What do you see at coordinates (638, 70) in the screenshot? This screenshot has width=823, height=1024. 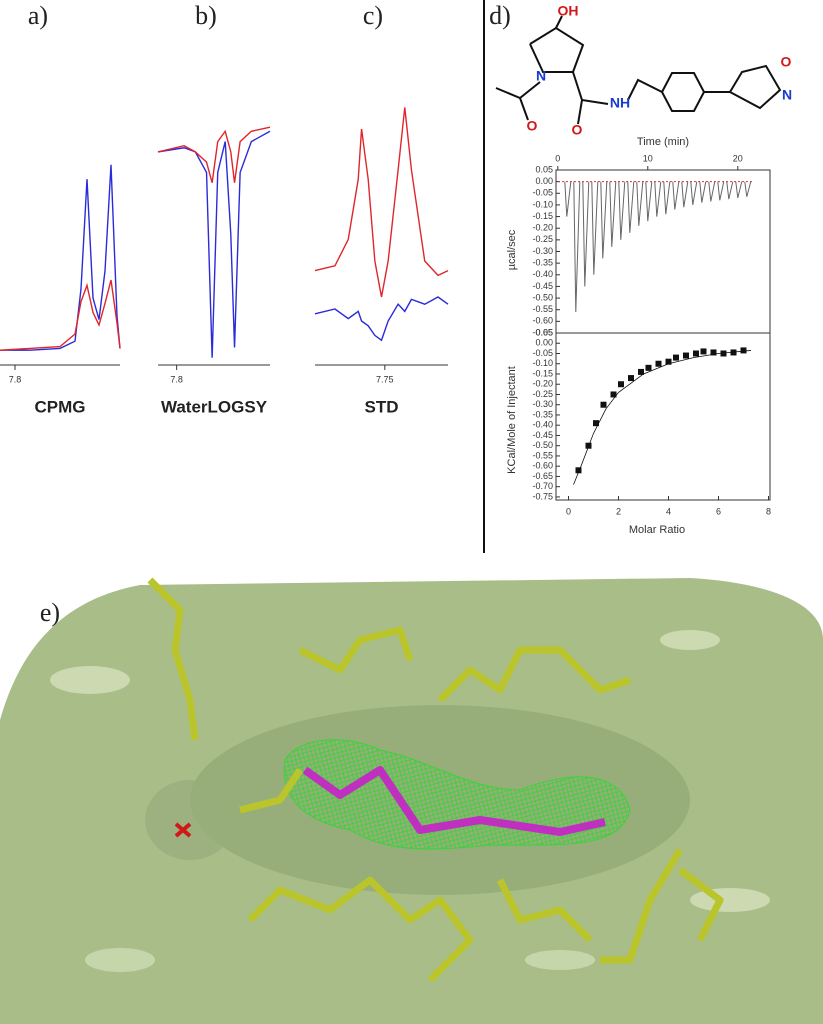 I see `chemical-structure` at bounding box center [638, 70].